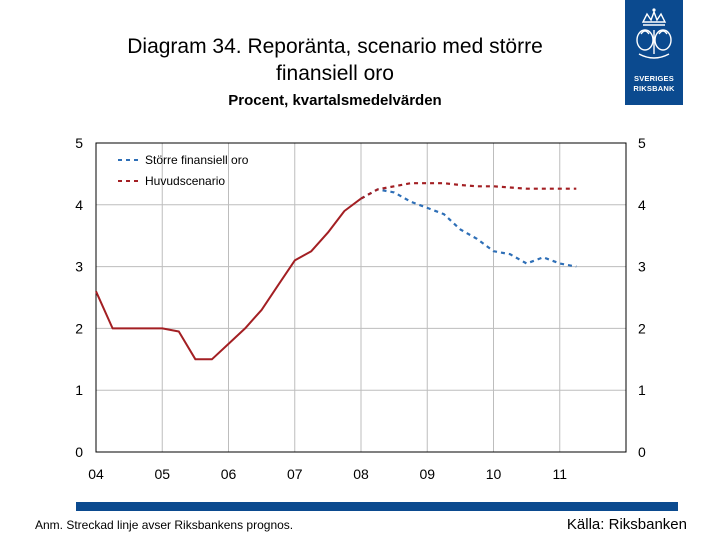  I want to click on source-label: Källa: Riksbanken, so click(626, 524).